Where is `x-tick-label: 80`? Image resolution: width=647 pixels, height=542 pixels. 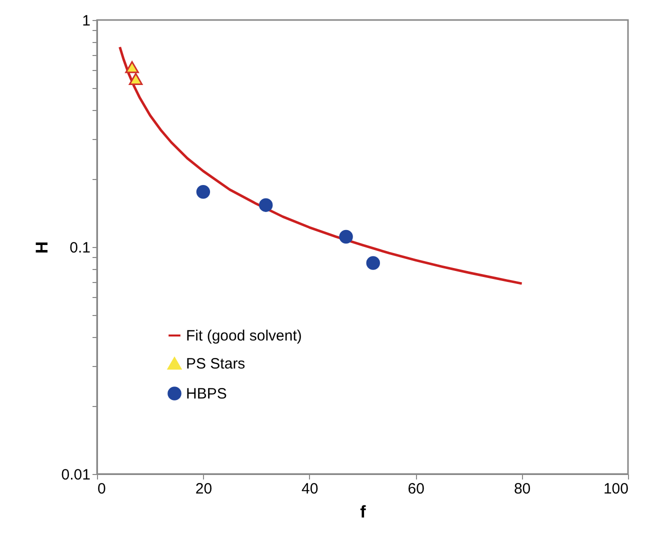
x-tick-label: 80 is located at coordinates (522, 489).